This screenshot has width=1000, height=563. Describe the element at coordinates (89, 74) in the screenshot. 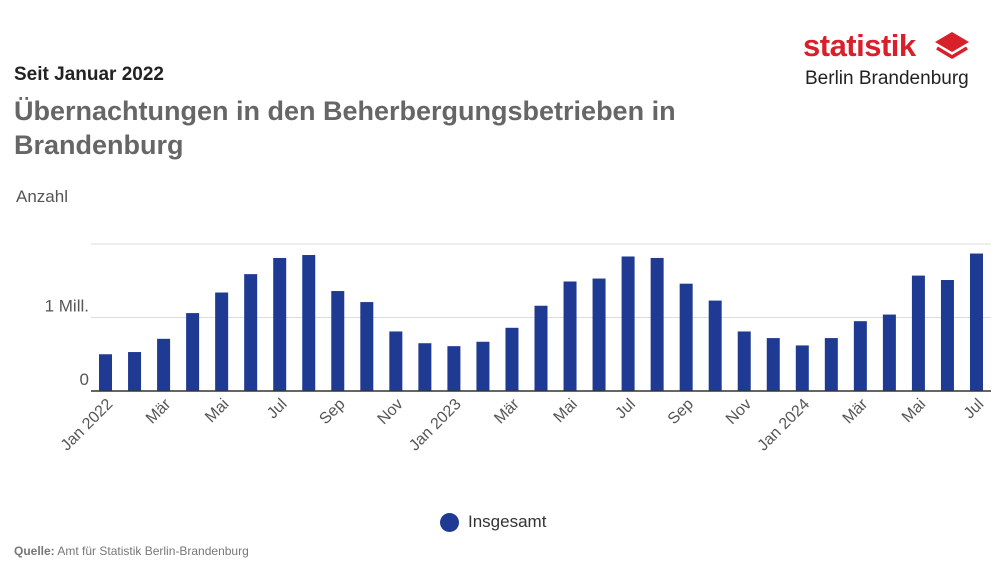

I see `chart-subtitle: Seit Januar 2022` at that location.